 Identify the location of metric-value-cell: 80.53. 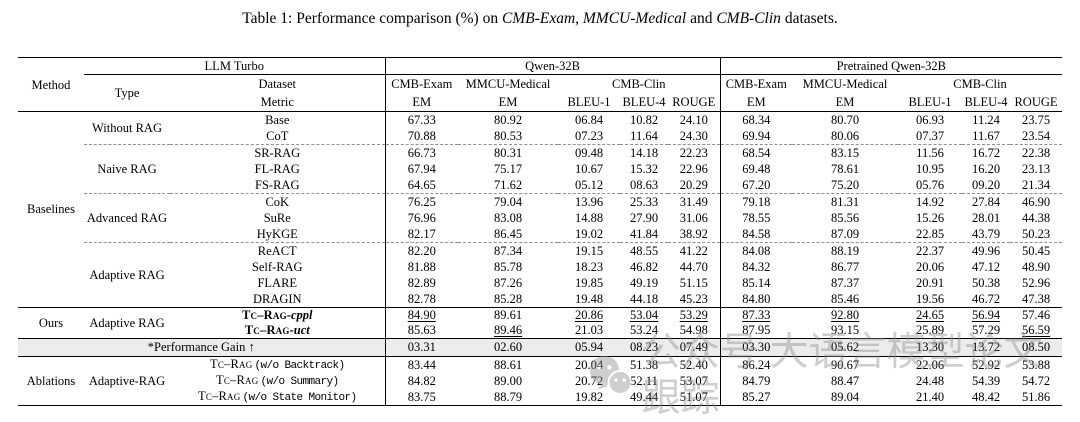
(508, 135).